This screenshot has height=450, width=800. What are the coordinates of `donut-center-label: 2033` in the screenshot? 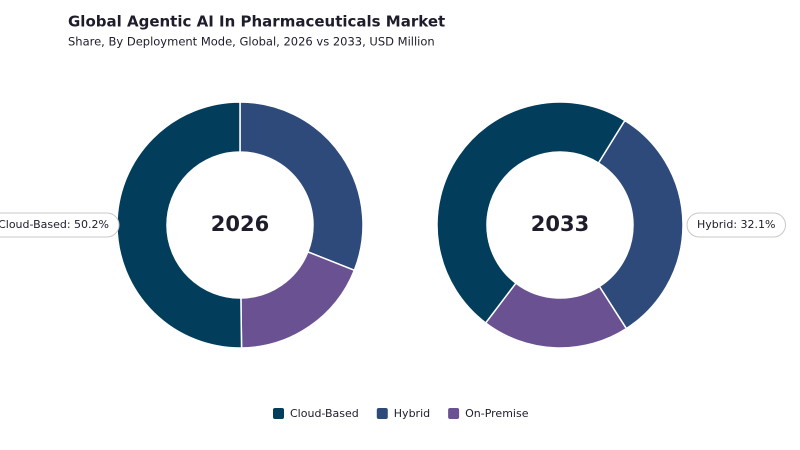 It's located at (560, 224).